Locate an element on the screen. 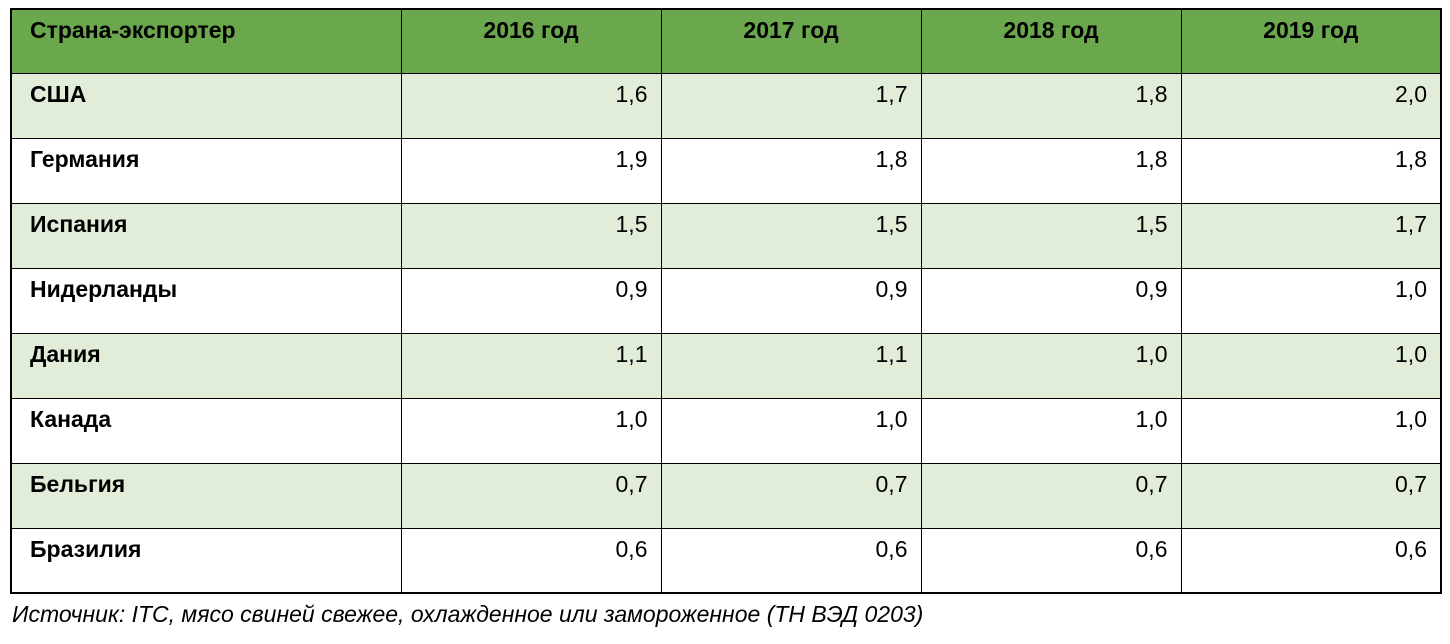  table-row-netherlands: Нидерланды 0,9 0,9 0,9 1,0 is located at coordinates (726, 300).